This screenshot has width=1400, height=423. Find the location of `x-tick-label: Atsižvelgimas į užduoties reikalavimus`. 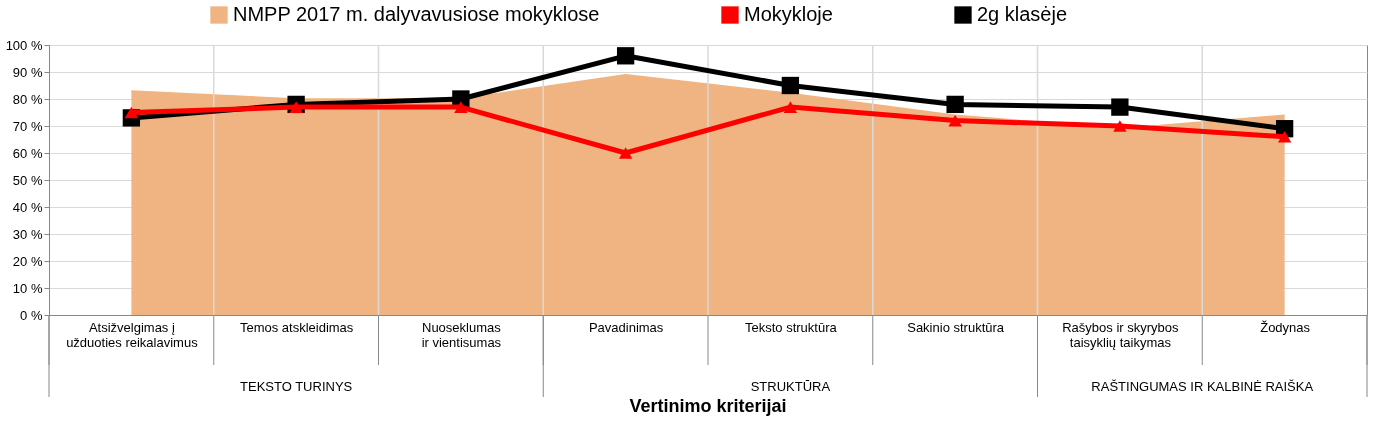

x-tick-label: Atsižvelgimas į užduoties reikalavimus is located at coordinates (132, 334).